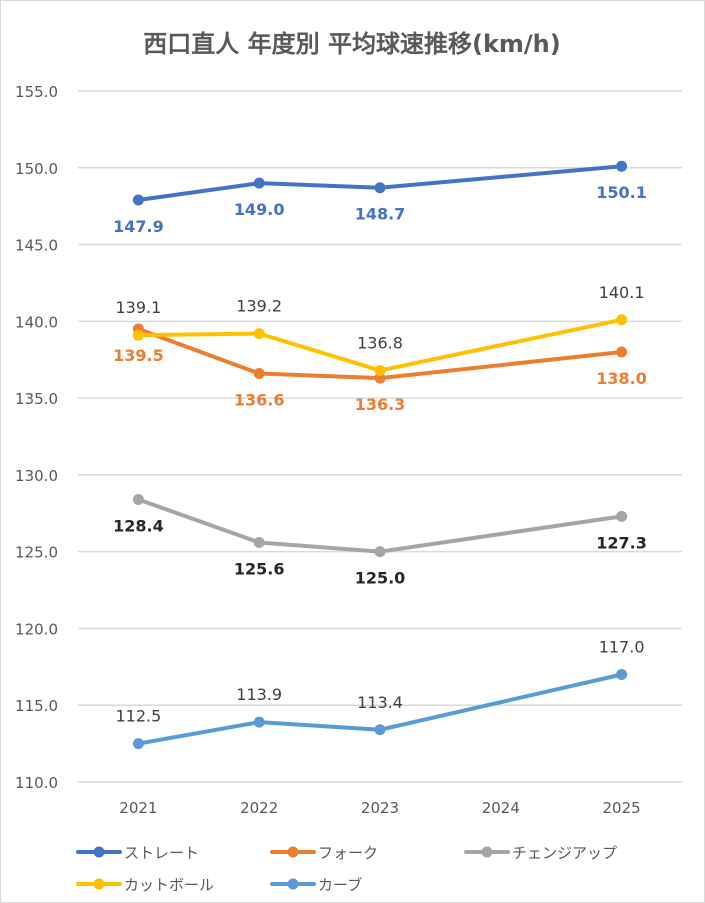 This screenshot has width=705, height=903. I want to click on y-tick-label: 150.0, so click(36, 169).